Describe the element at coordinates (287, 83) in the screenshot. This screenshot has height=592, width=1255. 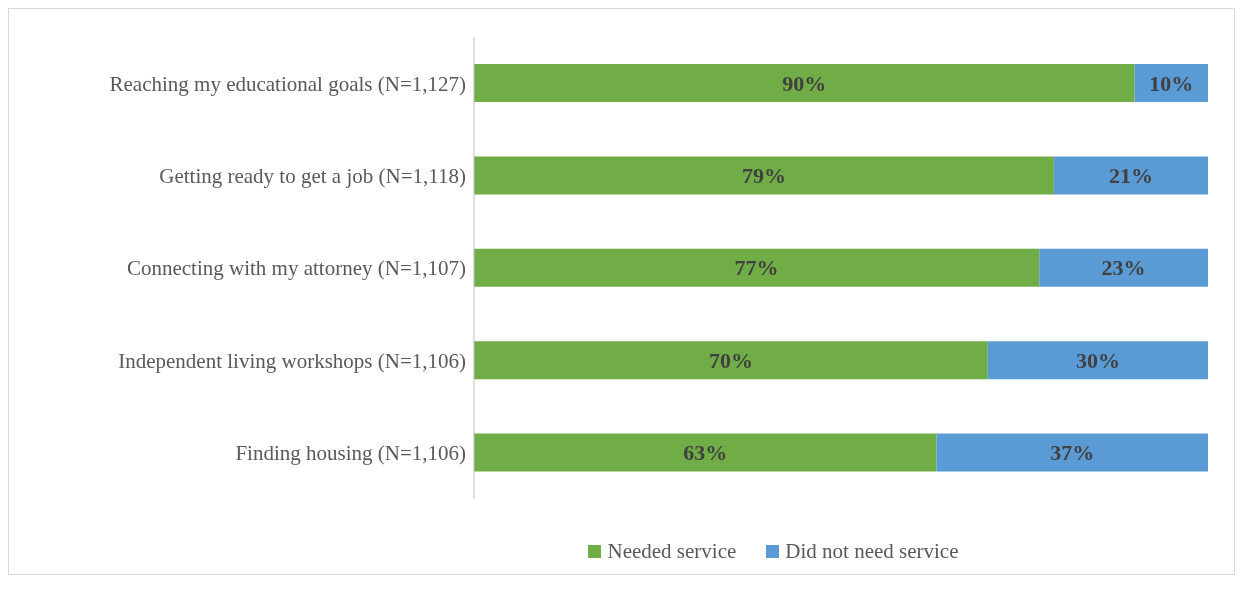
I see `y-tick-label: Reaching my educational goals (N=1,127)` at that location.